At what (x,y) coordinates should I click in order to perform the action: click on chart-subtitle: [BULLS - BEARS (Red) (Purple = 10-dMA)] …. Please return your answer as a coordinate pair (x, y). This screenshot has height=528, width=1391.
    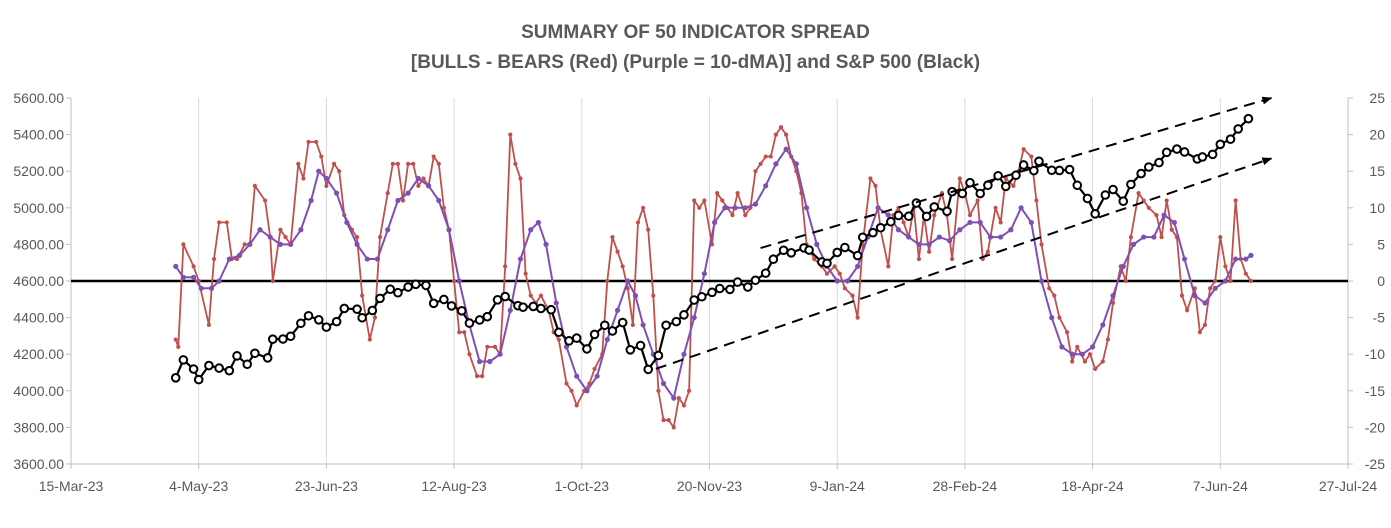
    Looking at the image, I should click on (695, 62).